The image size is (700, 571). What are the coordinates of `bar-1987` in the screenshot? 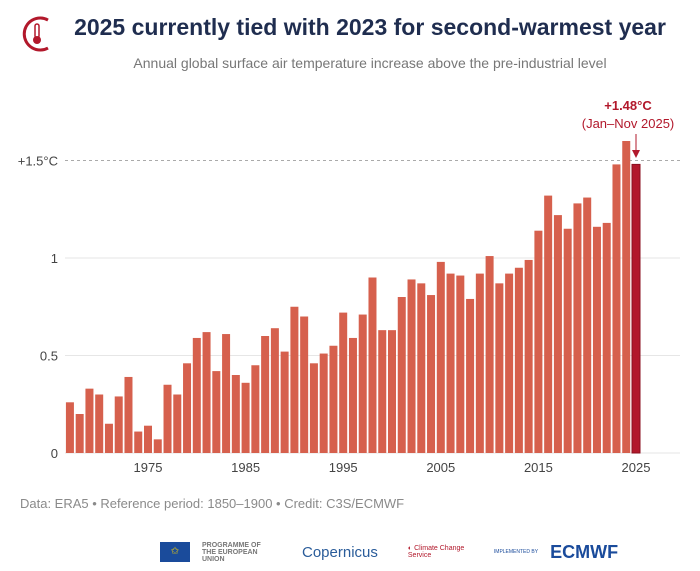 It's located at (265, 394).